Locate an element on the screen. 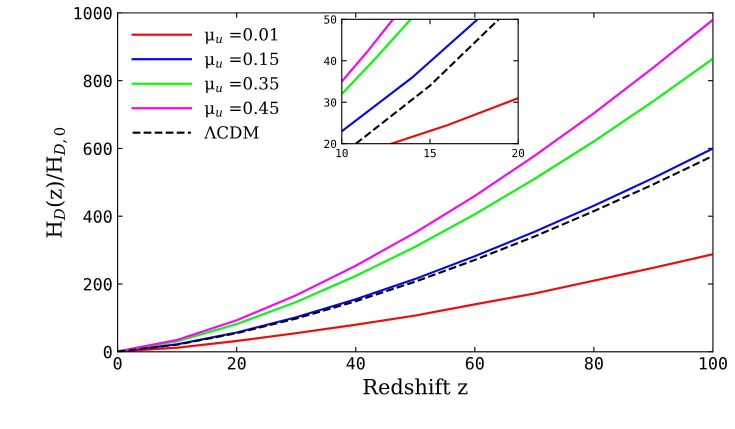  x-axis-title: Redshift z is located at coordinates (416, 386).